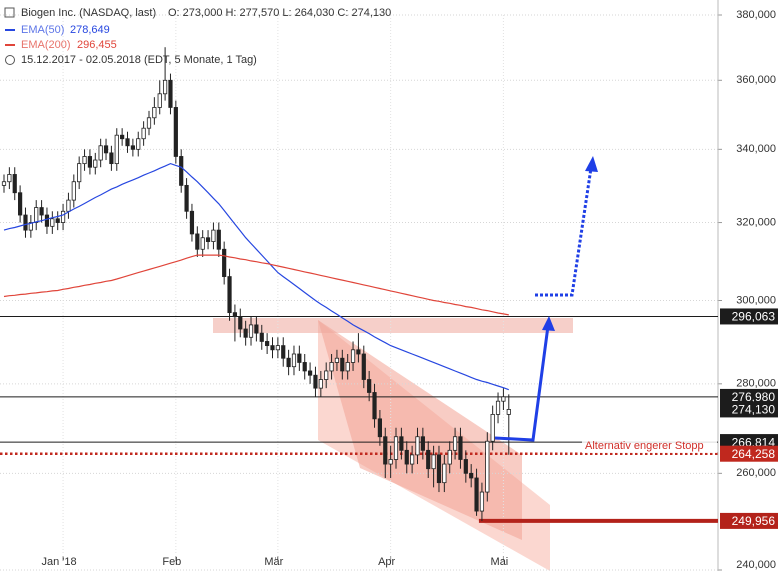 The height and width of the screenshot is (571, 780). I want to click on icon, so click(9, 12).